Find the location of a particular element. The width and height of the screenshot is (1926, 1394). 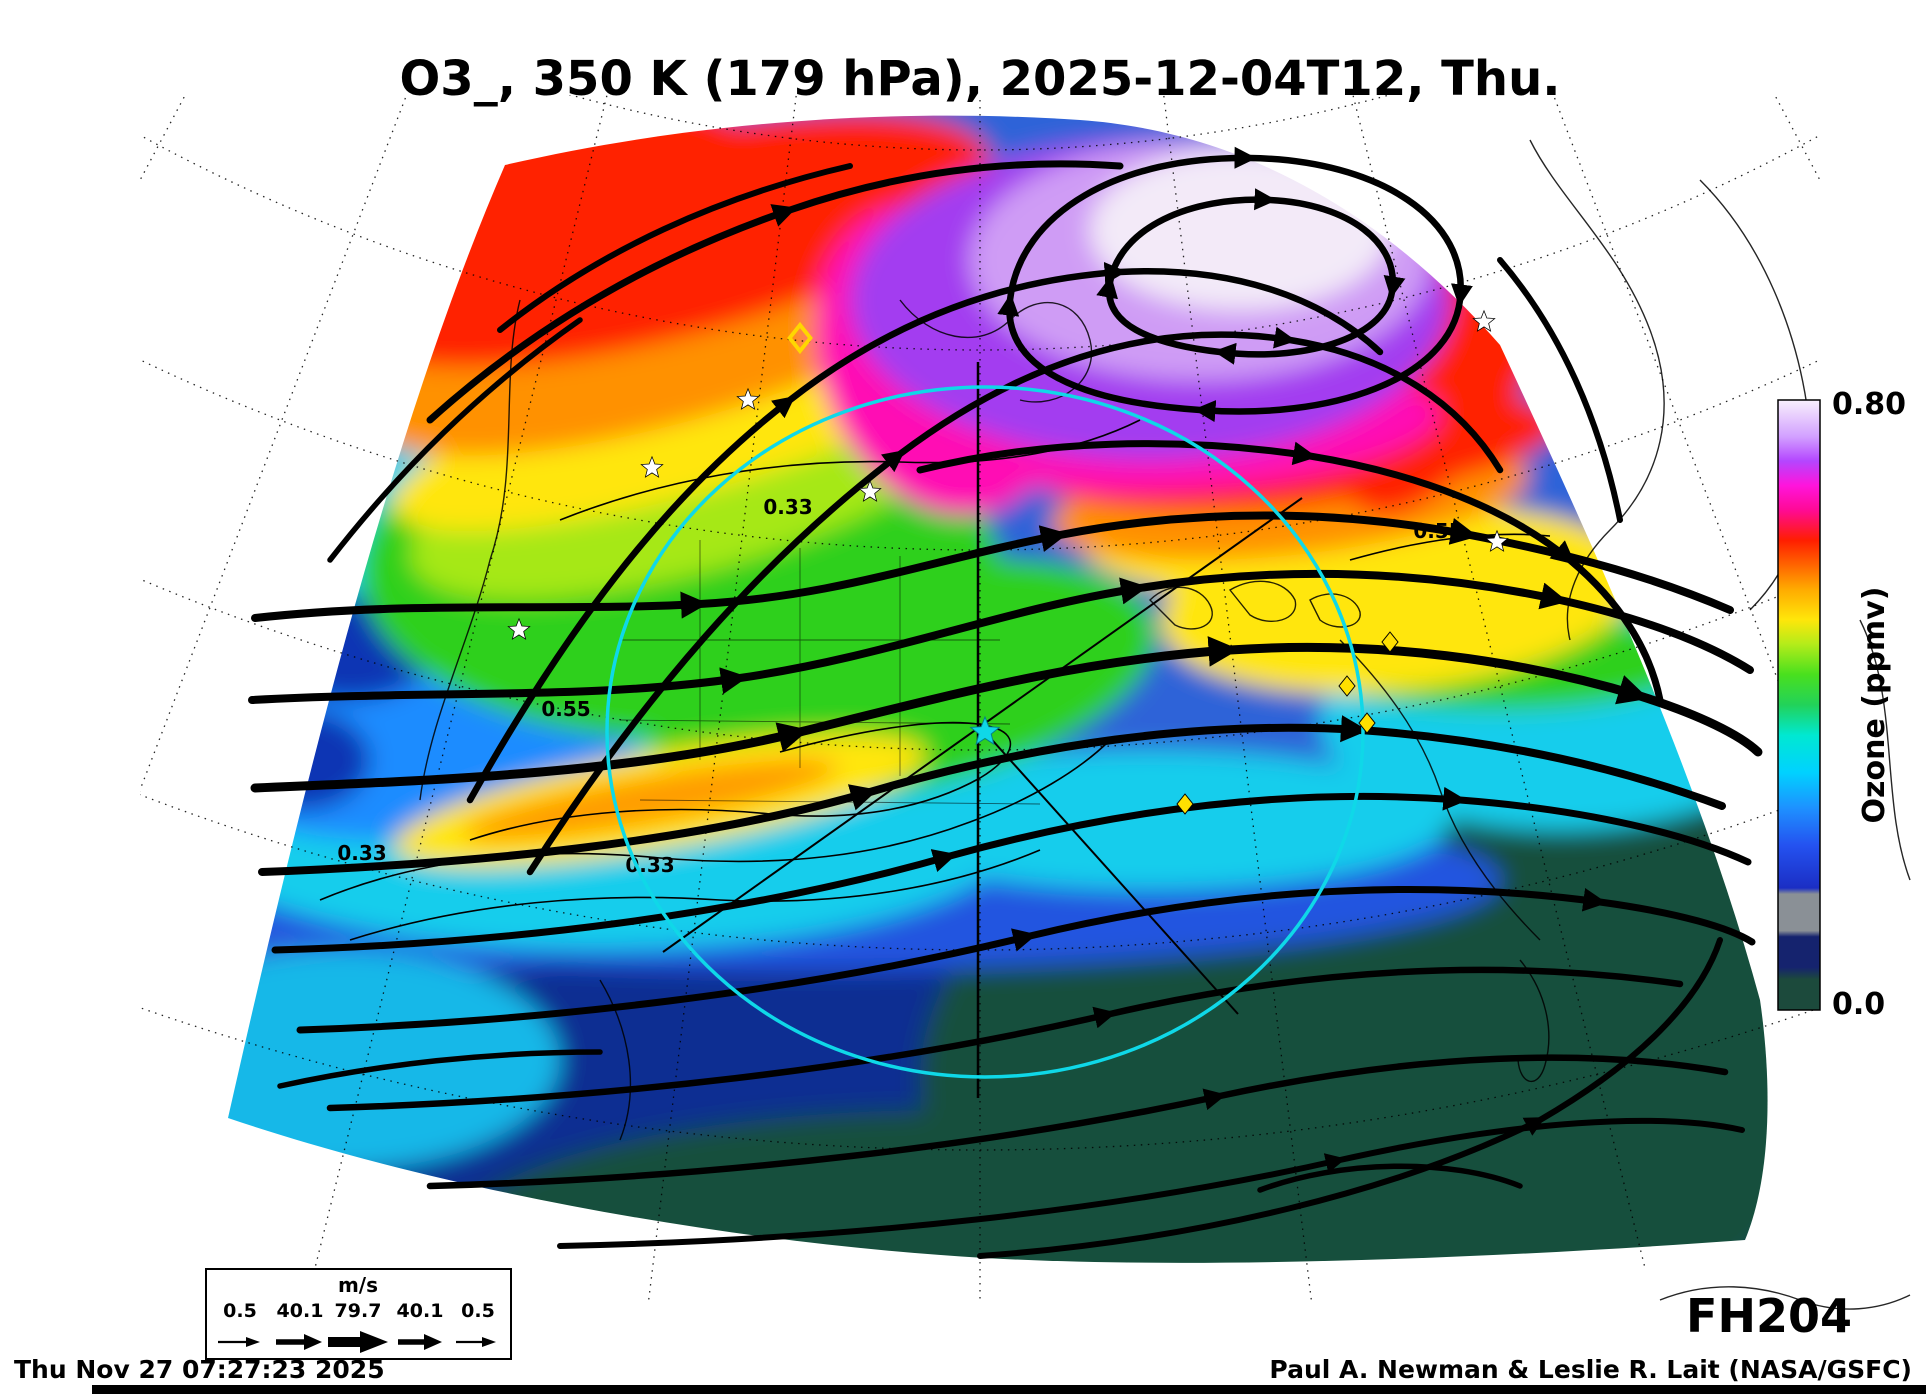

colorbar-gradient is located at coordinates (1799, 705).